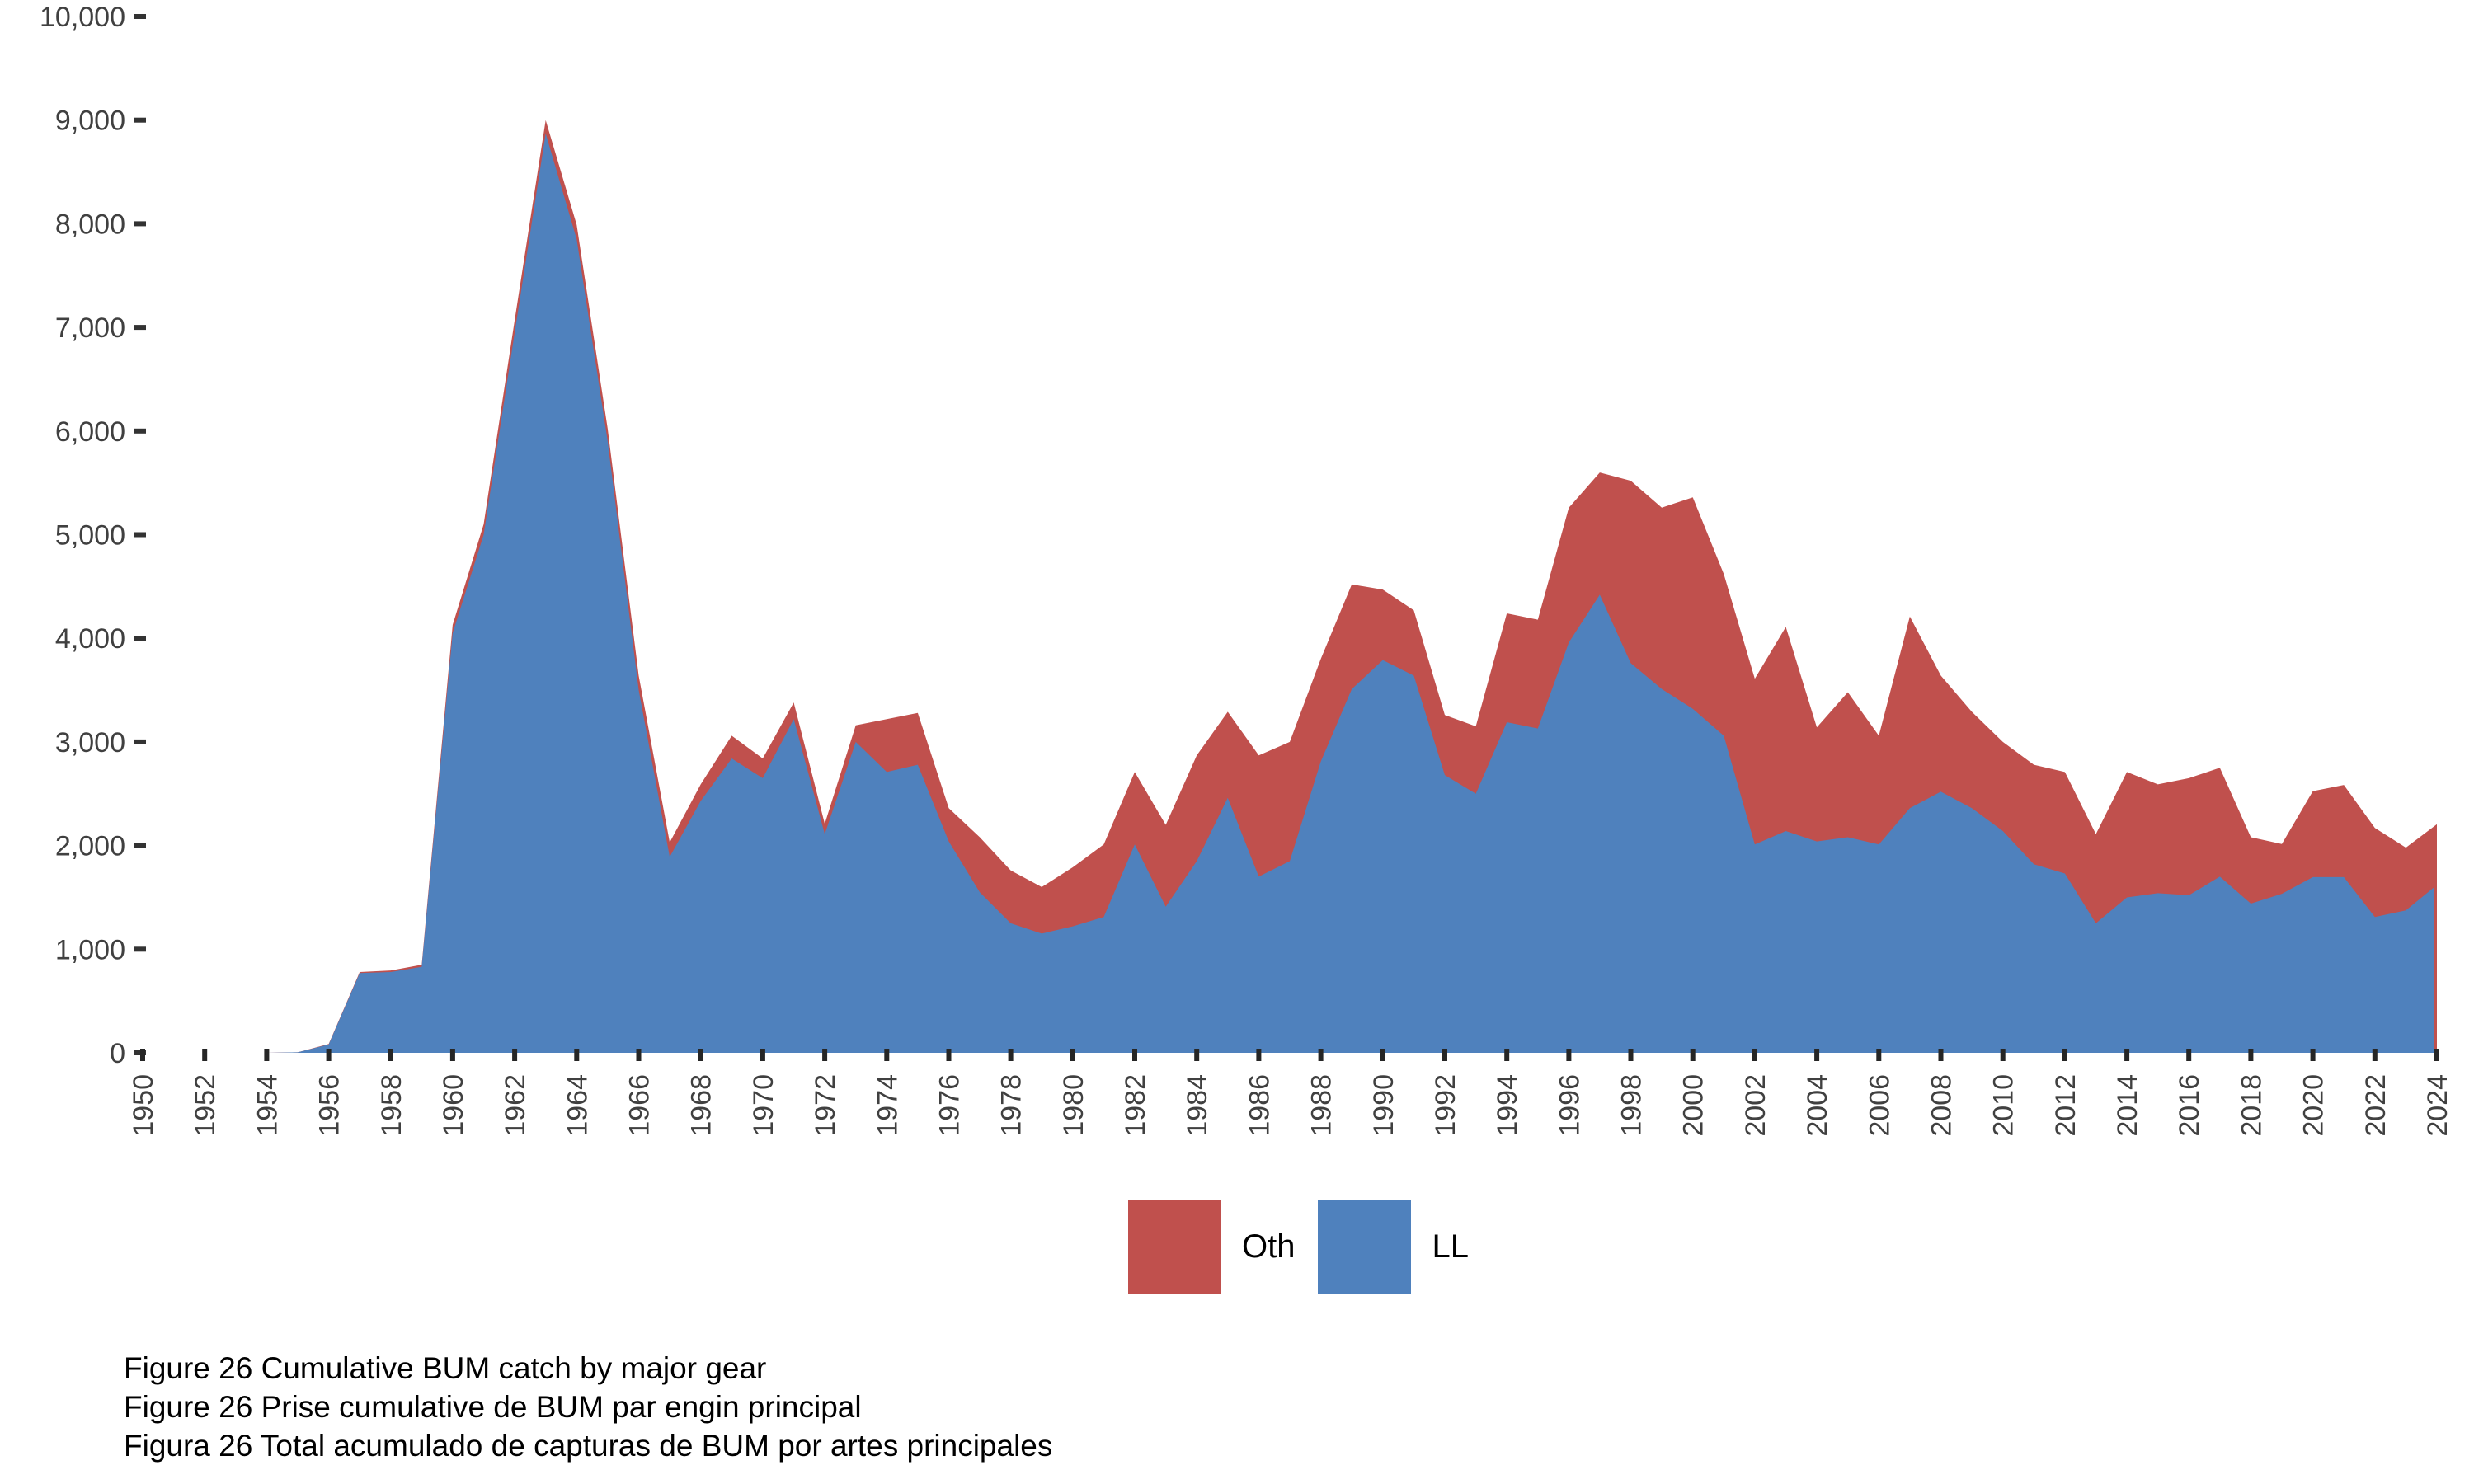  I want to click on x-tick-label: 1956, so click(330, 1105).